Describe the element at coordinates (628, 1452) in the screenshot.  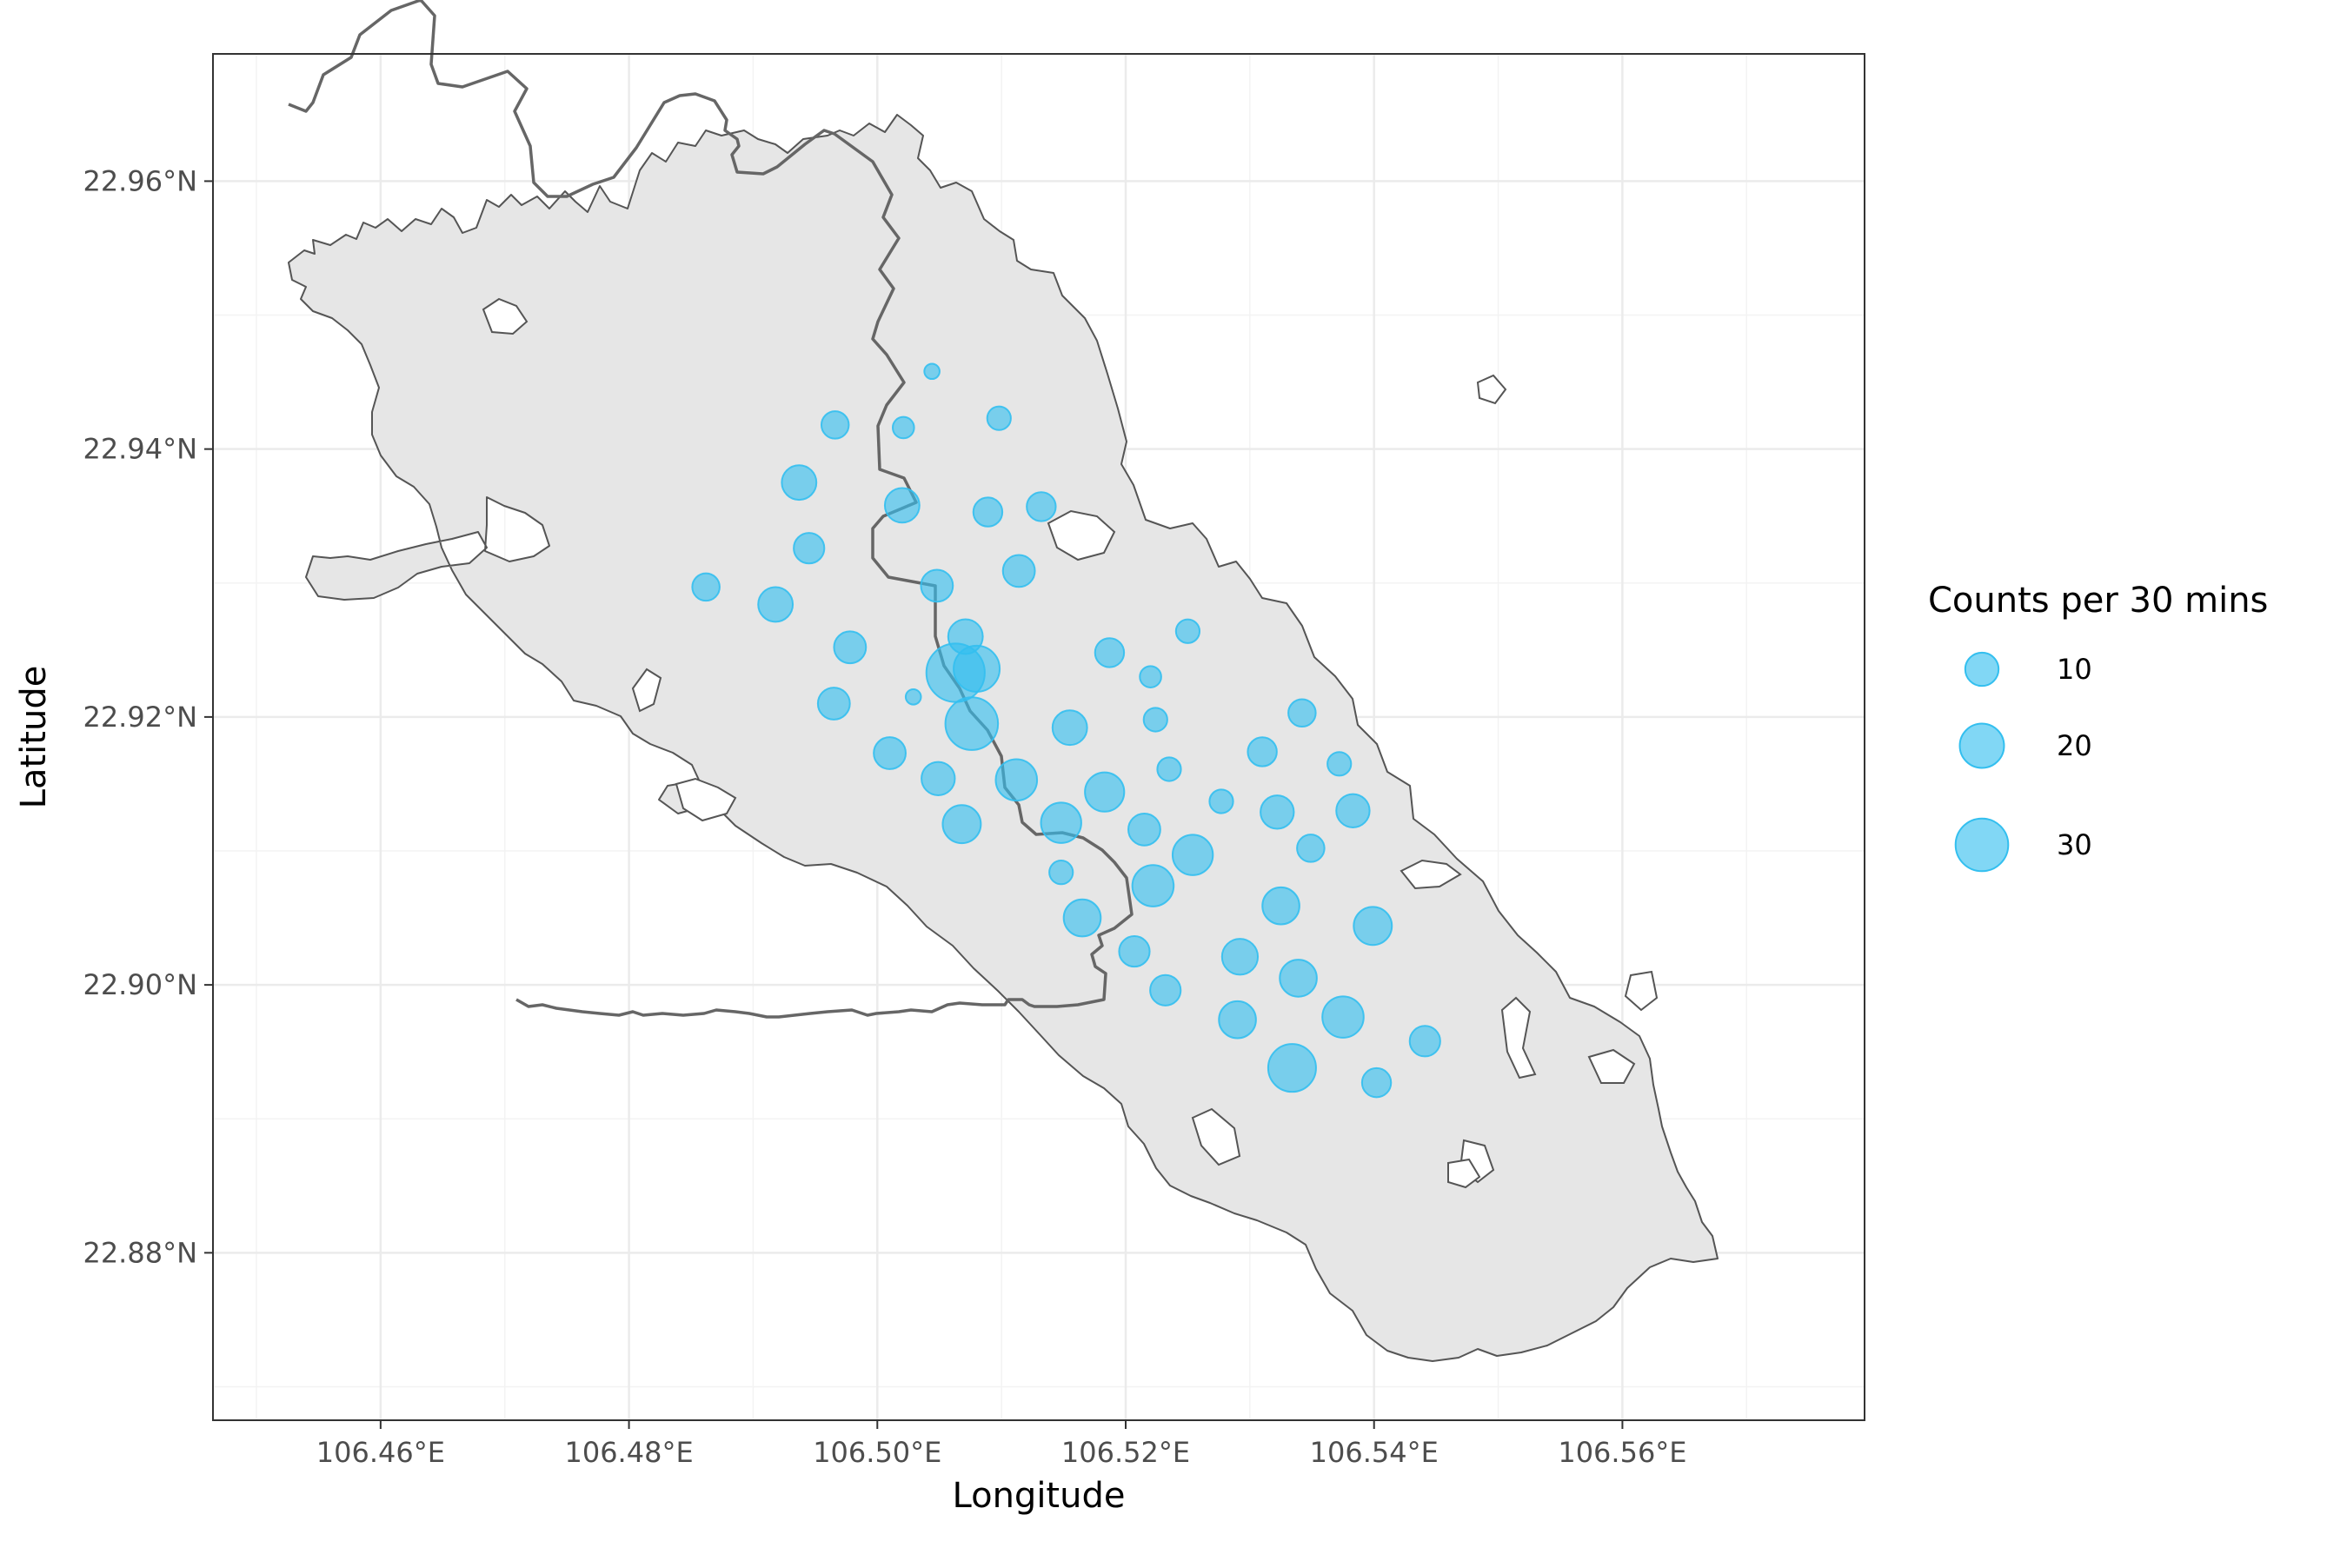
I see `x-tick-label: 106.48°E` at that location.